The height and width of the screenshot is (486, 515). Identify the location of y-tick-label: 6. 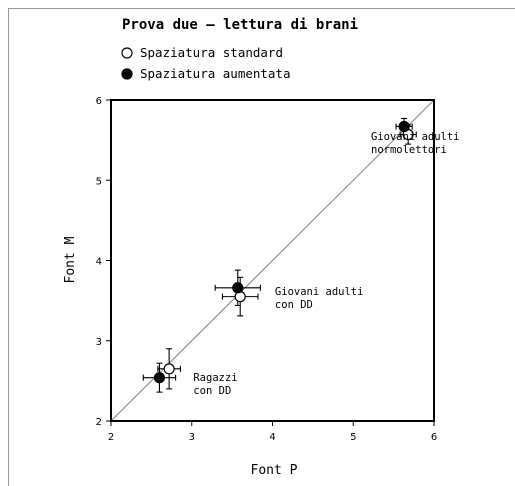
(99, 101).